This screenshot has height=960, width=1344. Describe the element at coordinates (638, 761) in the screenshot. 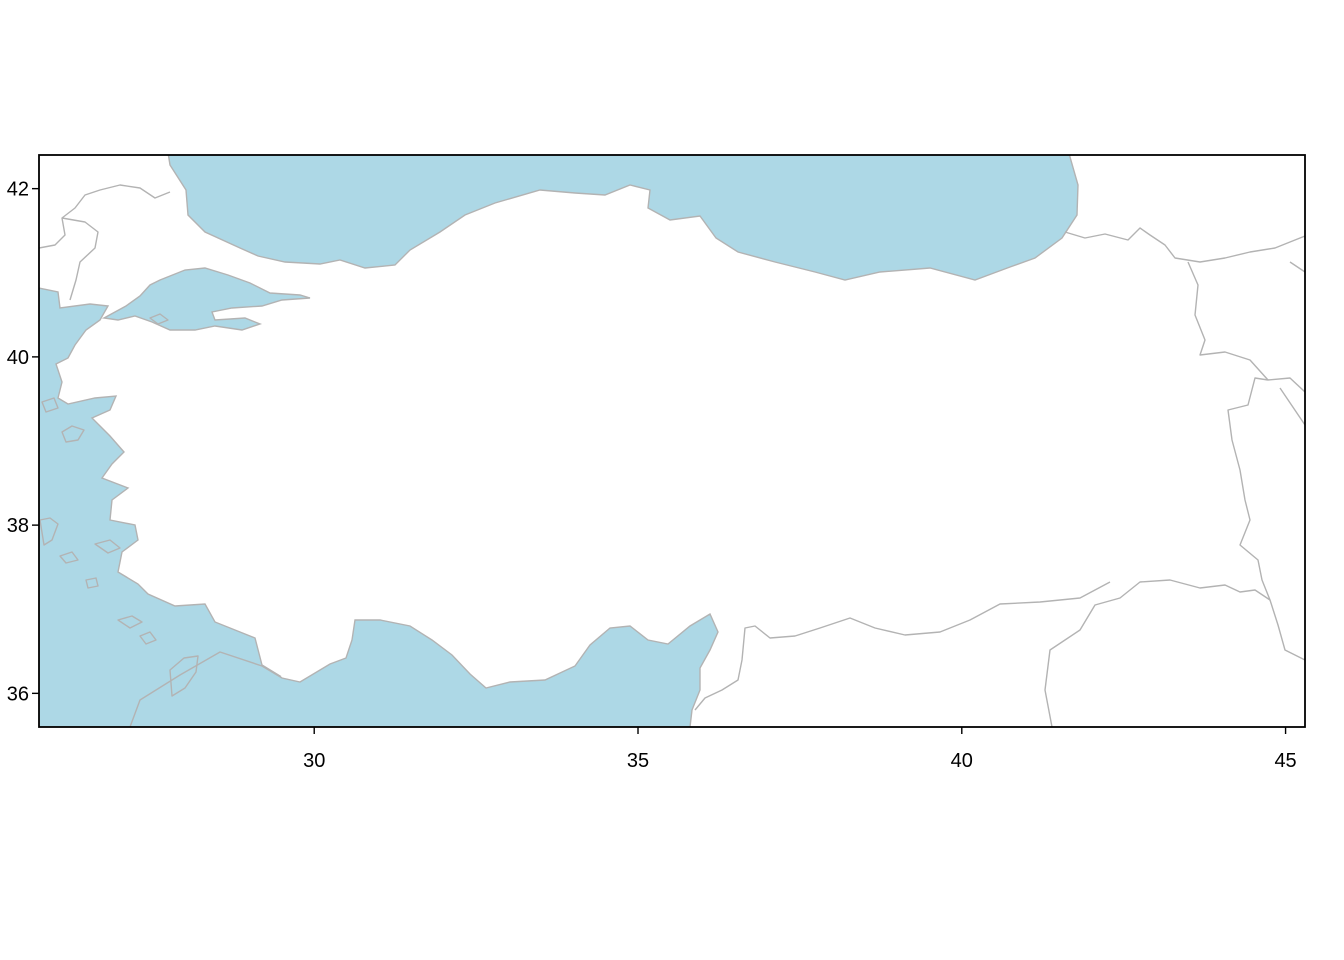

I see `x-tick-label: 35` at that location.